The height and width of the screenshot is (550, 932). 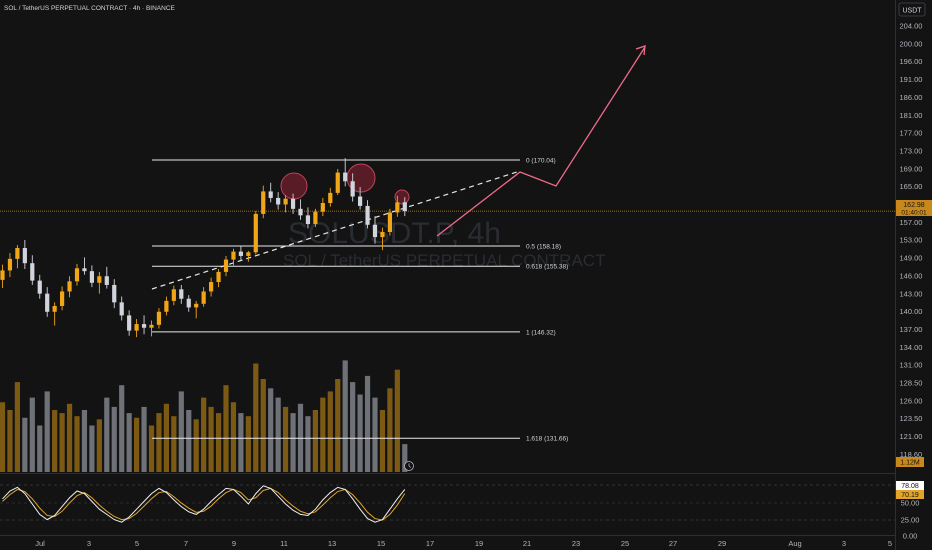 What do you see at coordinates (914, 208) in the screenshot?
I see `current-price-badge` at bounding box center [914, 208].